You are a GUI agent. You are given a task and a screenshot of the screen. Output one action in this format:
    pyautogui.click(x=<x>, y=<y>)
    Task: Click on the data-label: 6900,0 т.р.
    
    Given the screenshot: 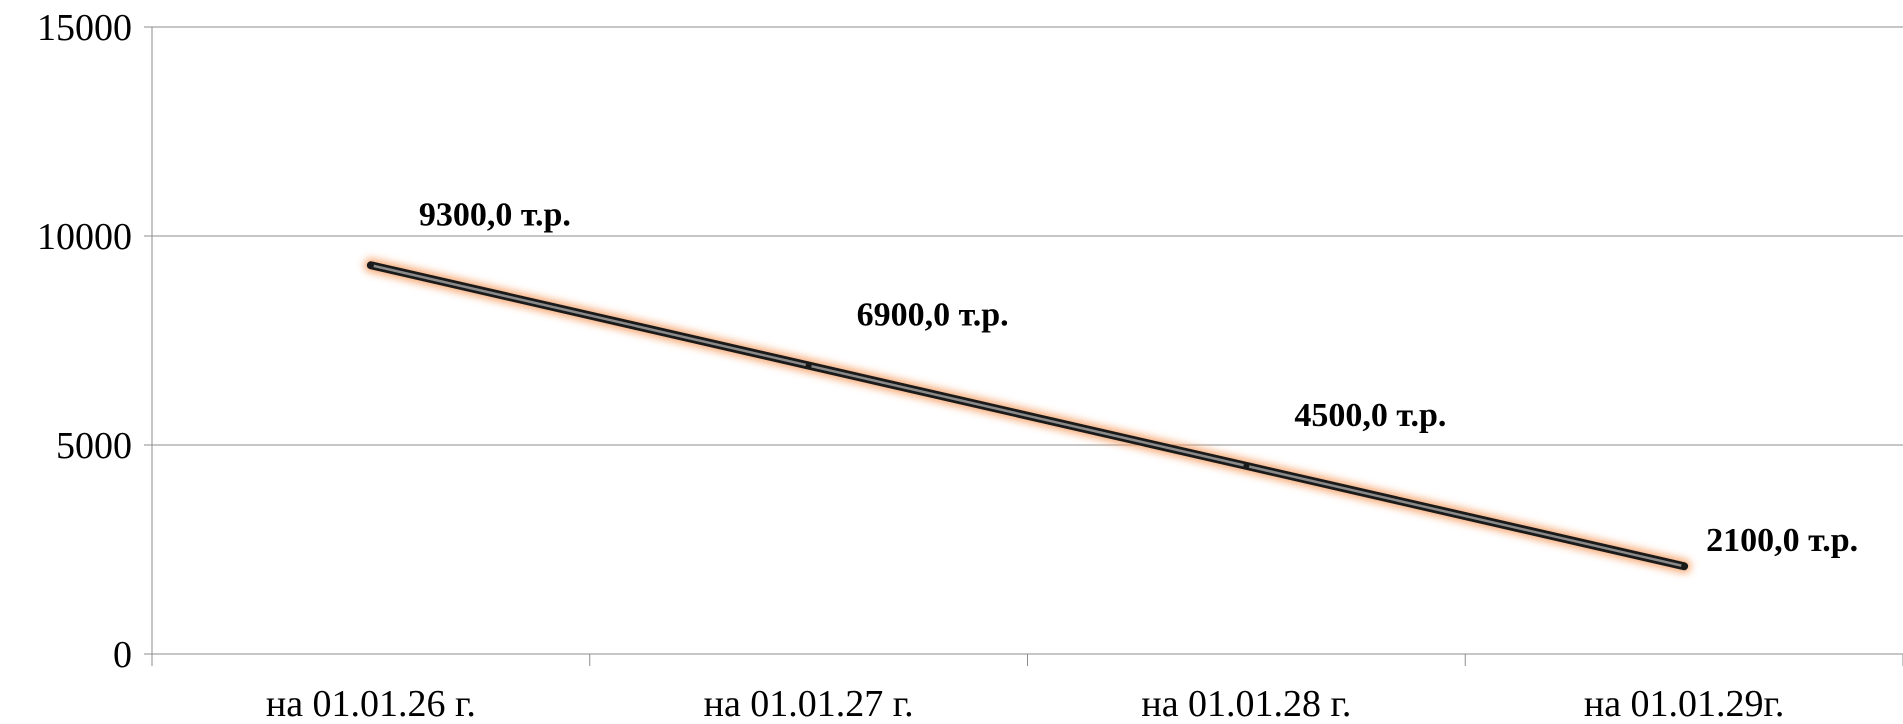 What is the action you would take?
    pyautogui.click(x=933, y=315)
    